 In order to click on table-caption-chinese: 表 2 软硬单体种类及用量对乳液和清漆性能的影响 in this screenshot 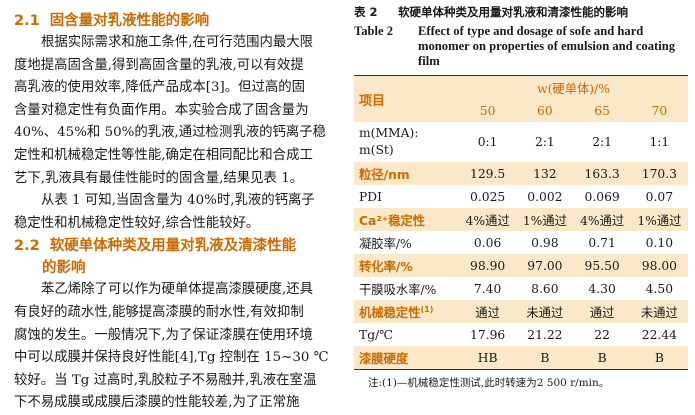, I will do `click(491, 12)`.